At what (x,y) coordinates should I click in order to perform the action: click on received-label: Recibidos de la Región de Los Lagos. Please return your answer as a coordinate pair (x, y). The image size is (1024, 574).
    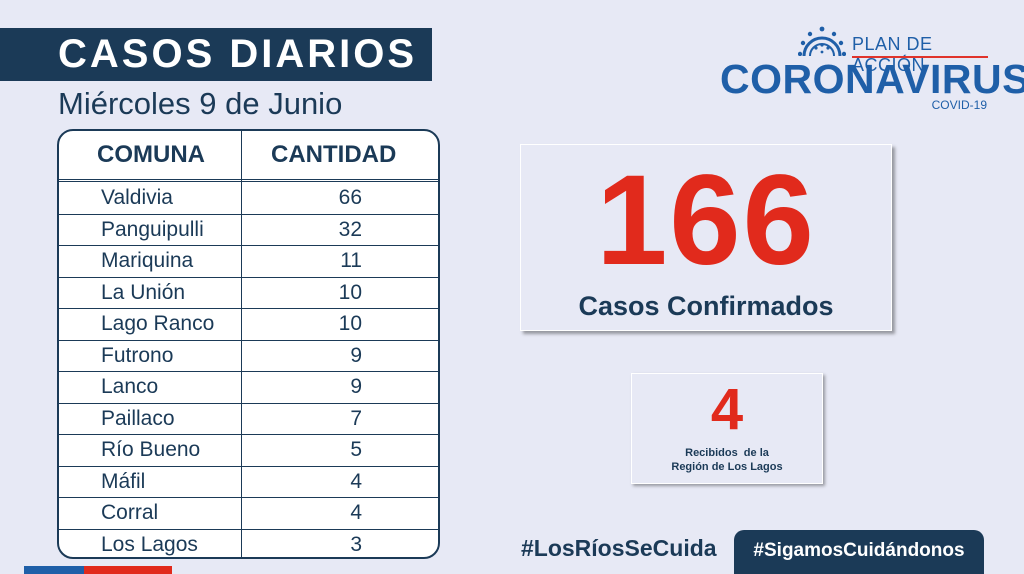
    Looking at the image, I should click on (727, 460).